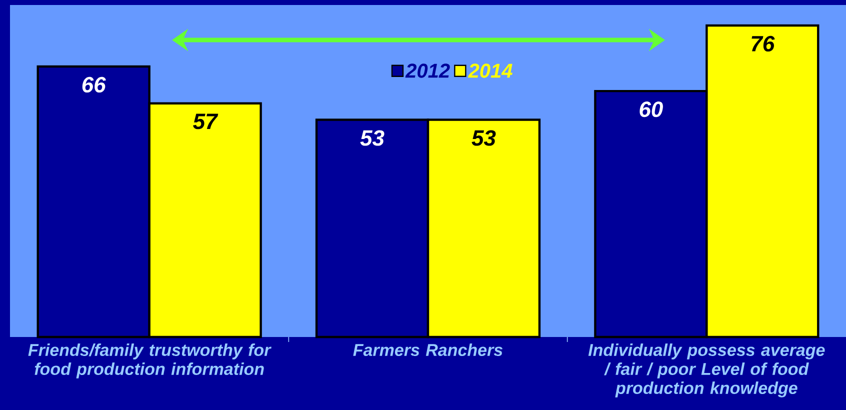 The height and width of the screenshot is (410, 846). What do you see at coordinates (490, 71) in the screenshot?
I see `legend-label: 2014` at bounding box center [490, 71].